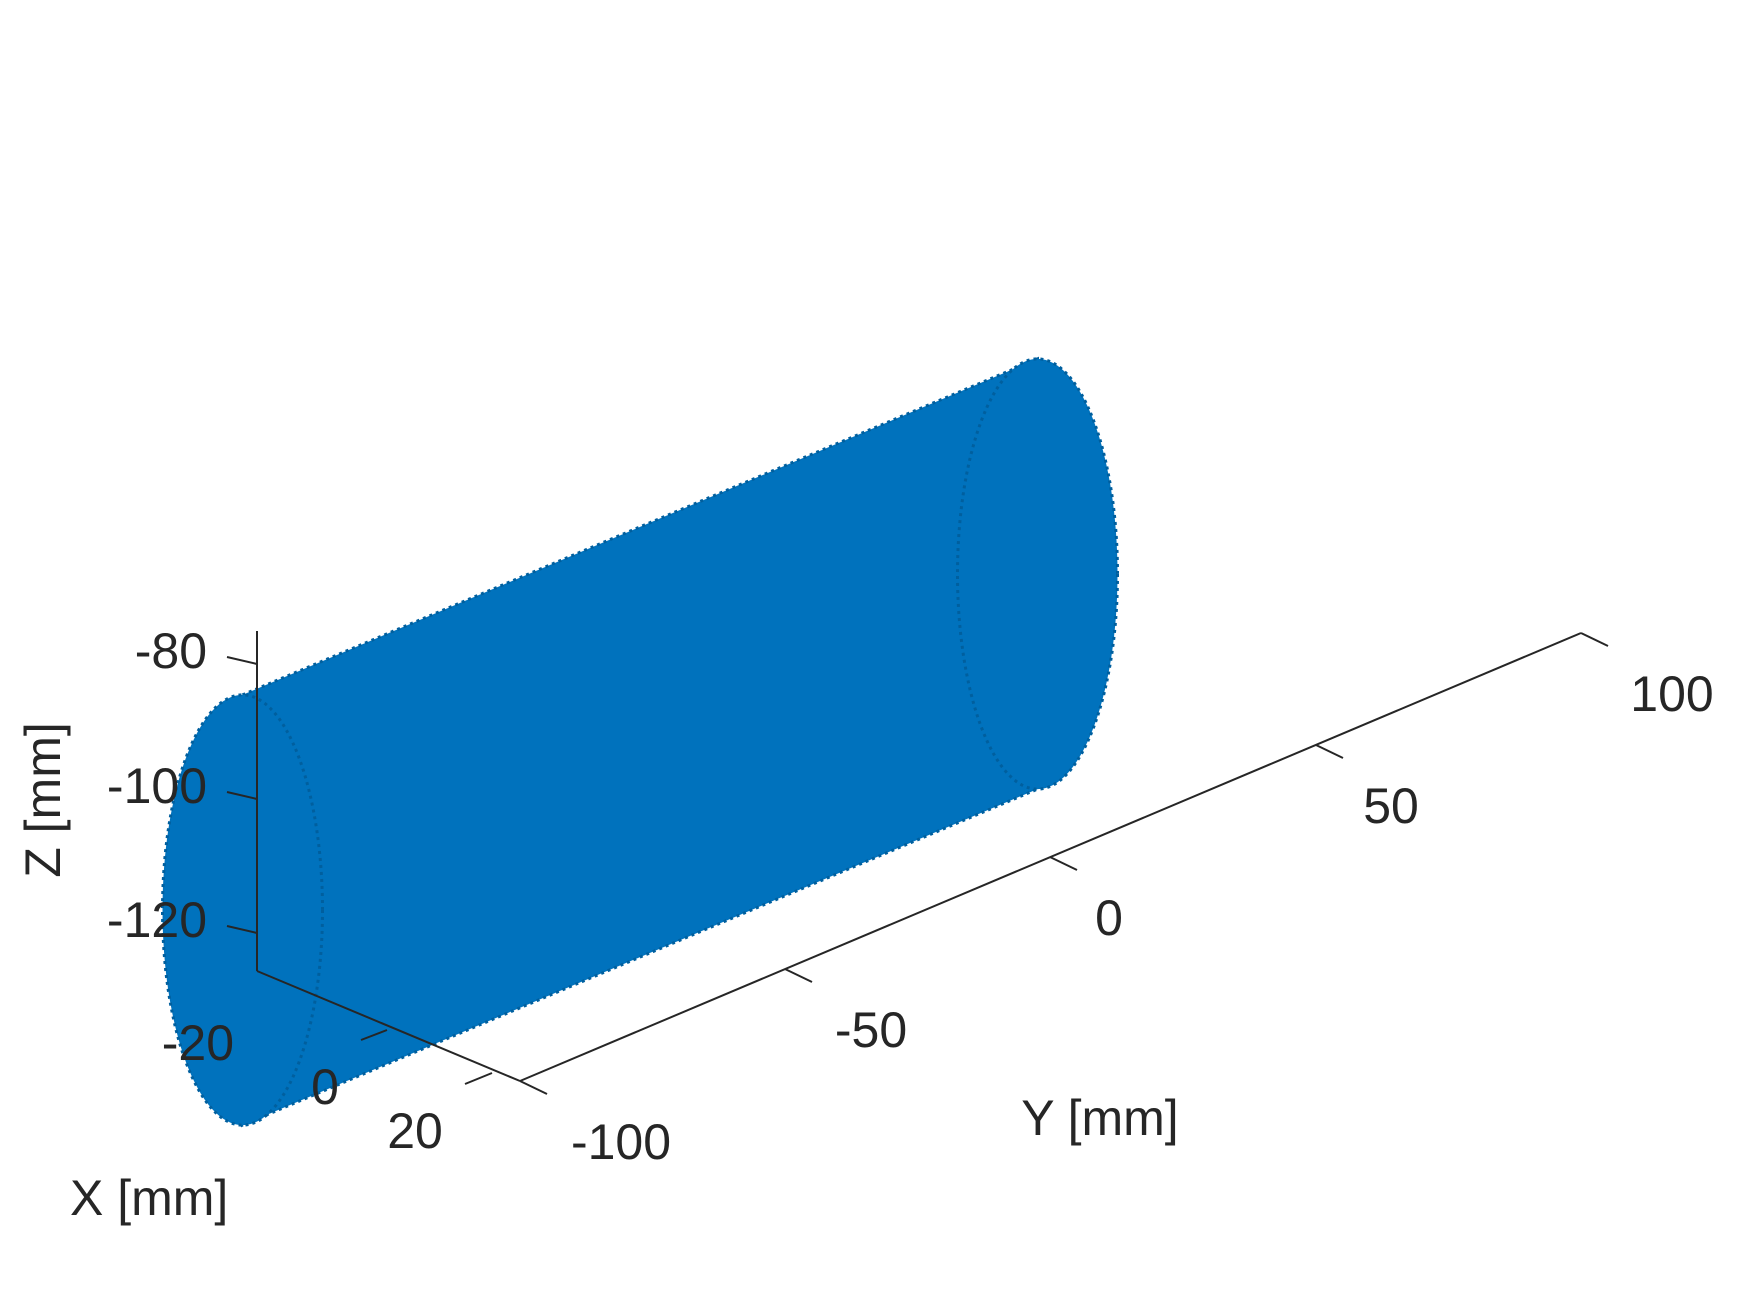  I want to click on x-axis-line, so click(388, 1026).